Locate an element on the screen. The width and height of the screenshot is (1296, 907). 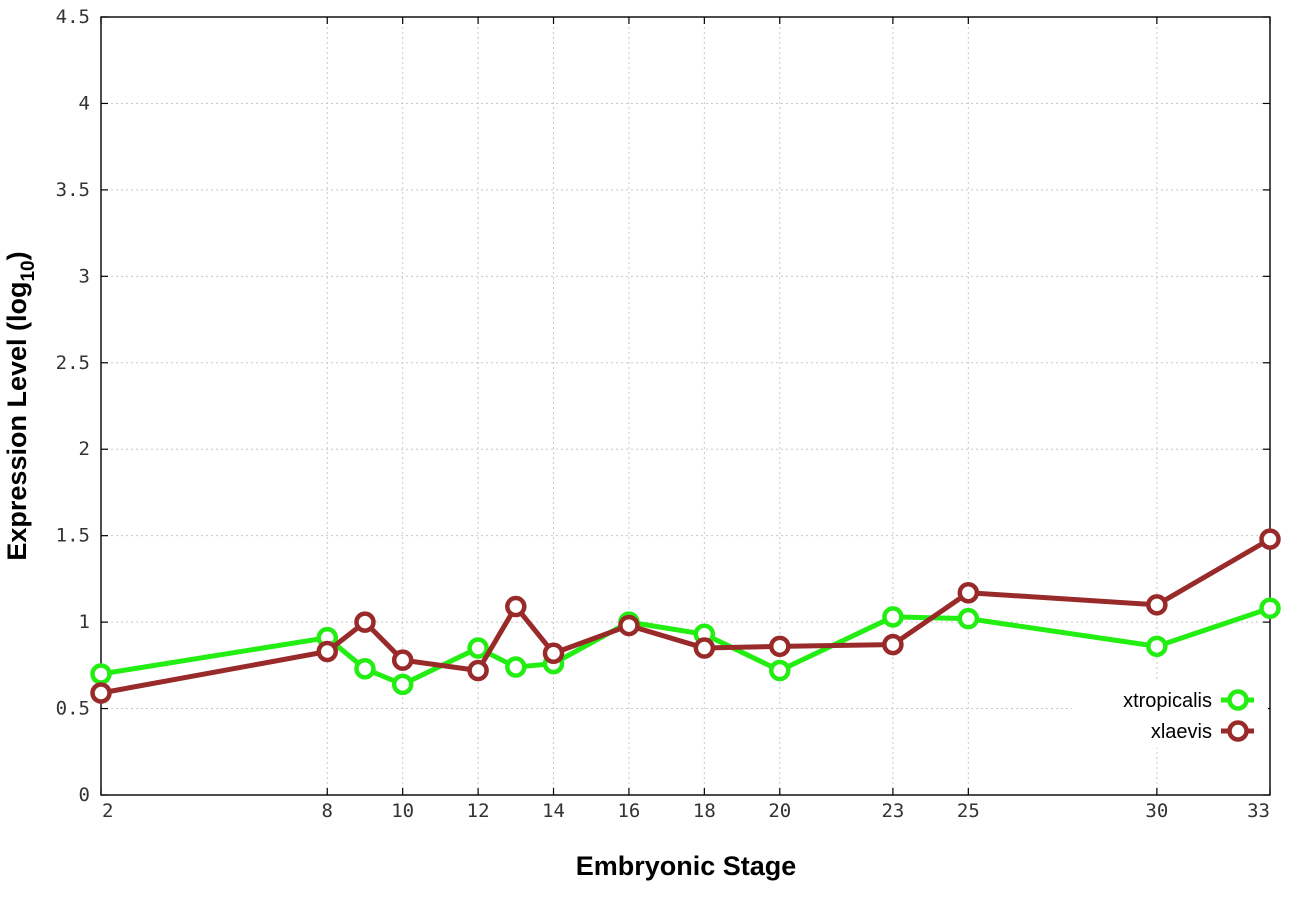
y-axis-title-end: ) is located at coordinates (17, 255).